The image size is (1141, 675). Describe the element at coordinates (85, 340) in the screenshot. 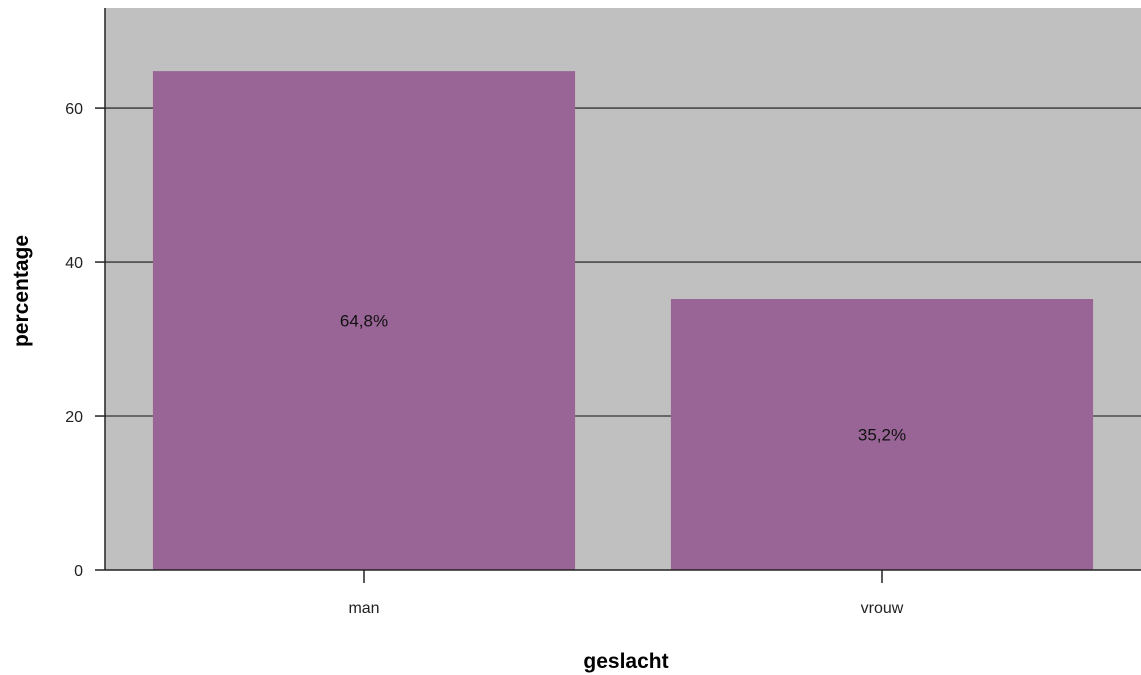

I see `y-ticks: 0 20 40 60` at that location.